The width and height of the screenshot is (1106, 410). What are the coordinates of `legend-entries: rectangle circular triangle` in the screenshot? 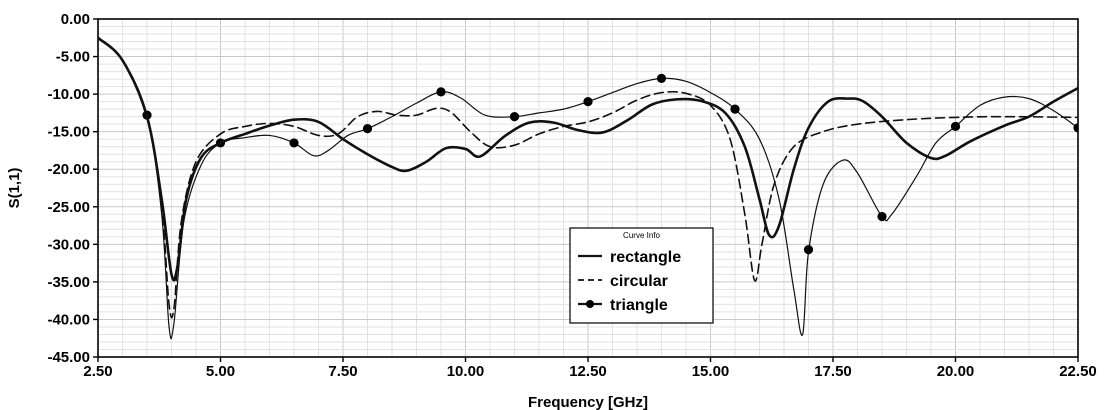 It's located at (629, 281).